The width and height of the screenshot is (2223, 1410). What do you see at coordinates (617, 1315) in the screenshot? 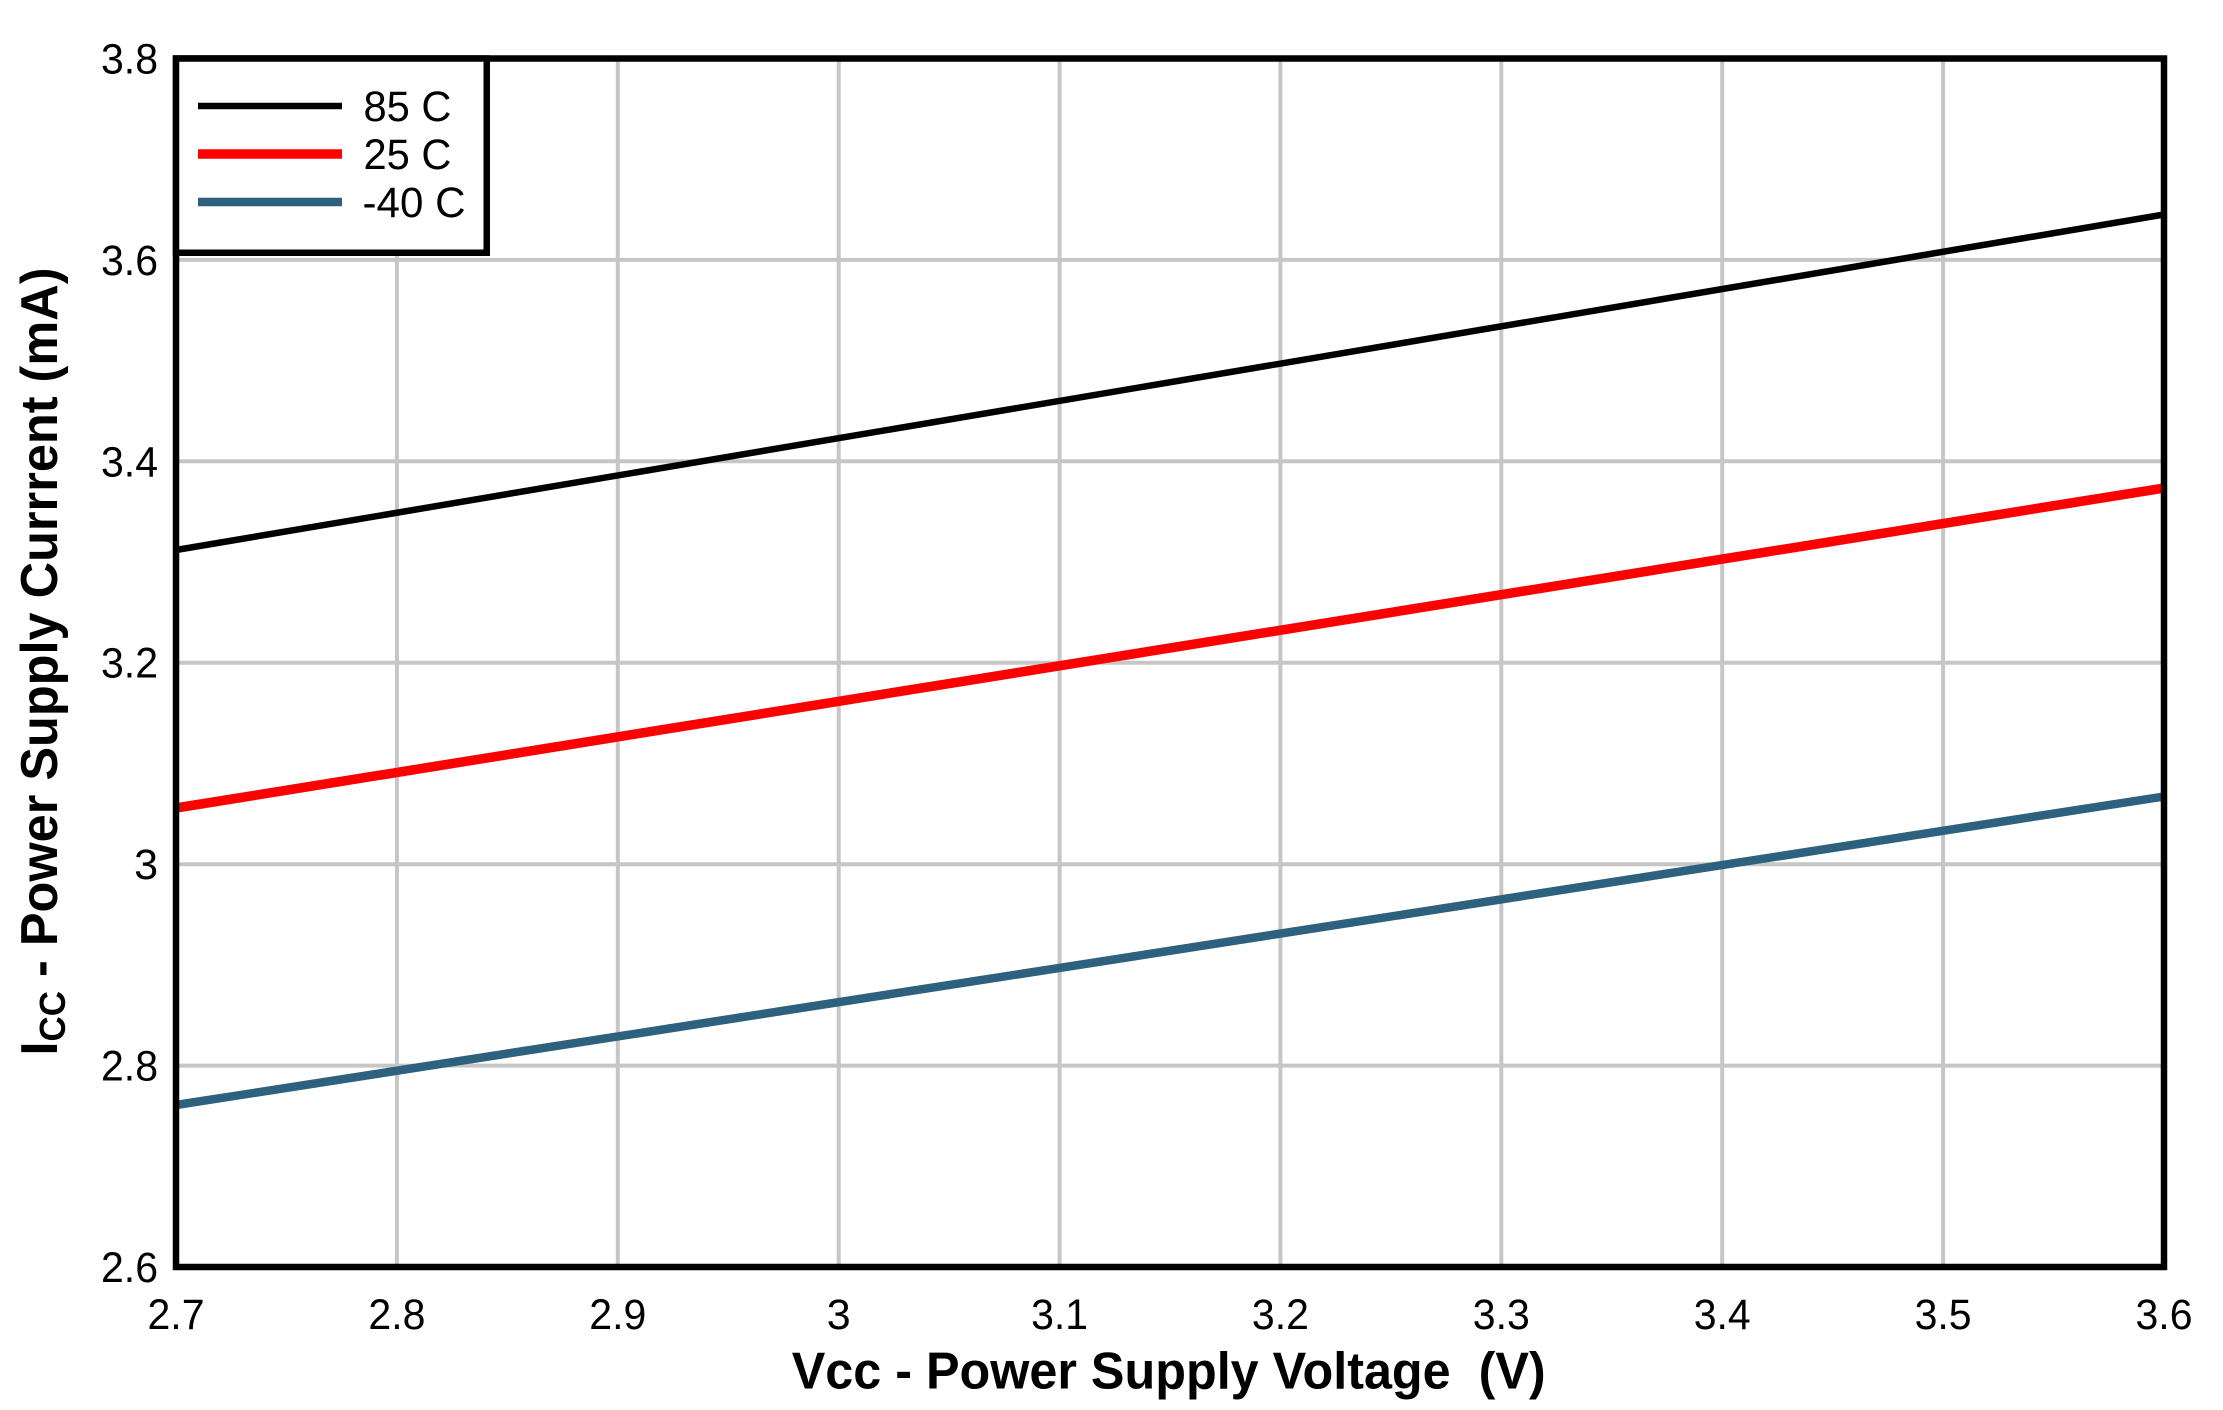
I see `svg-text: 2.9` at bounding box center [617, 1315].